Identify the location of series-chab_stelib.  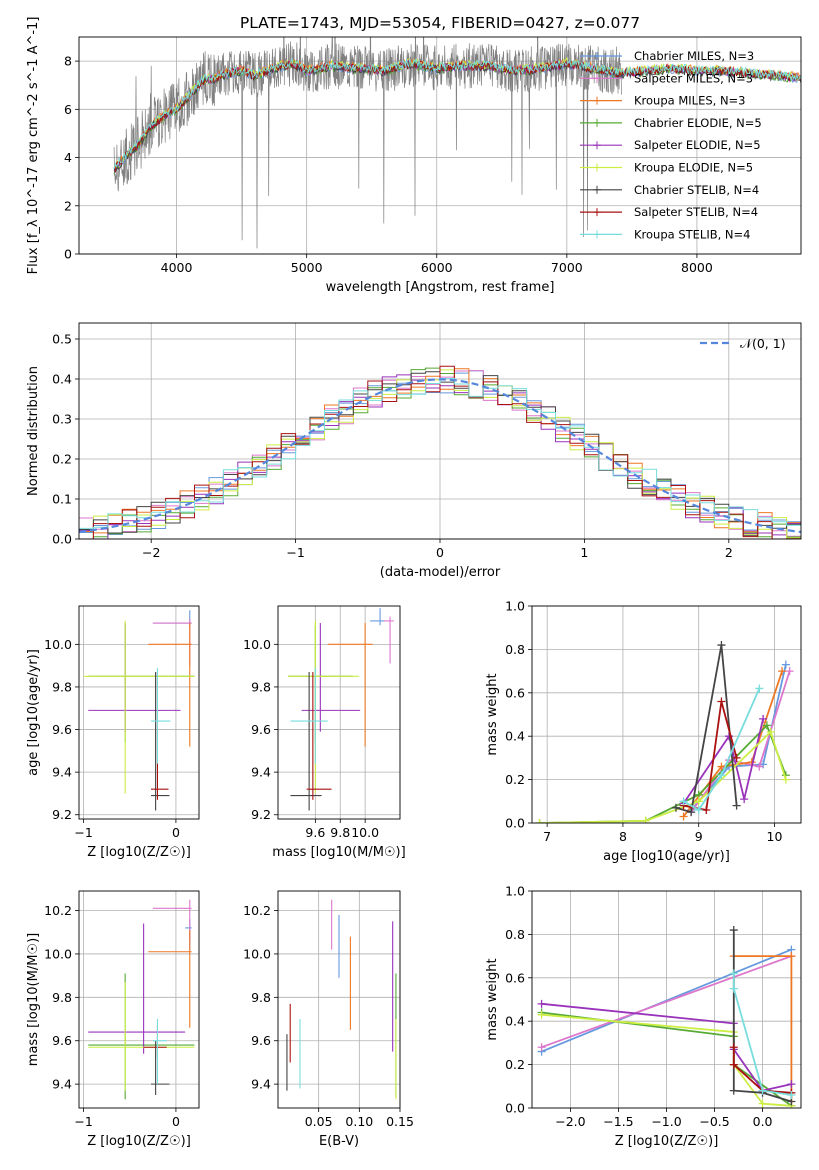
(762, 1016).